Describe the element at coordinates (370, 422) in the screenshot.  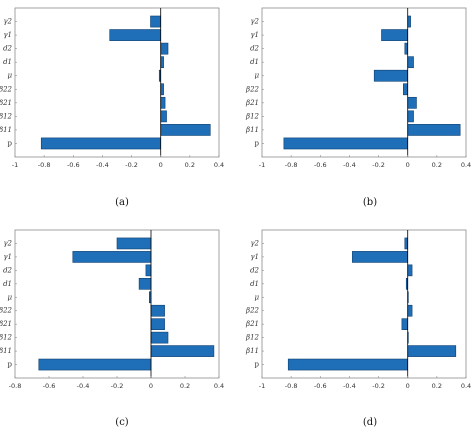
I see `panel-caption: (d)` at that location.